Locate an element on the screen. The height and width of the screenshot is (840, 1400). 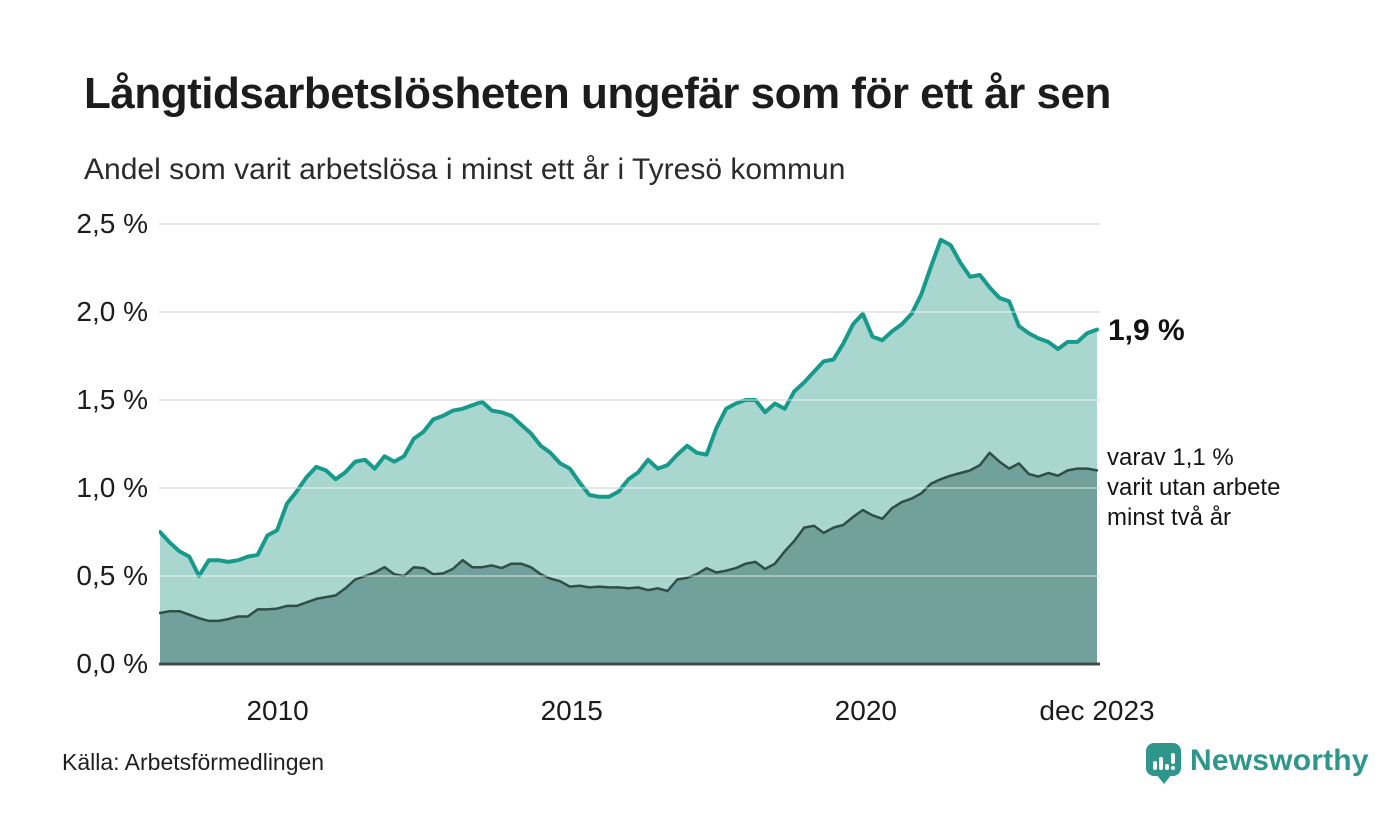
logo-wordmark: Newsworthy is located at coordinates (1279, 760).